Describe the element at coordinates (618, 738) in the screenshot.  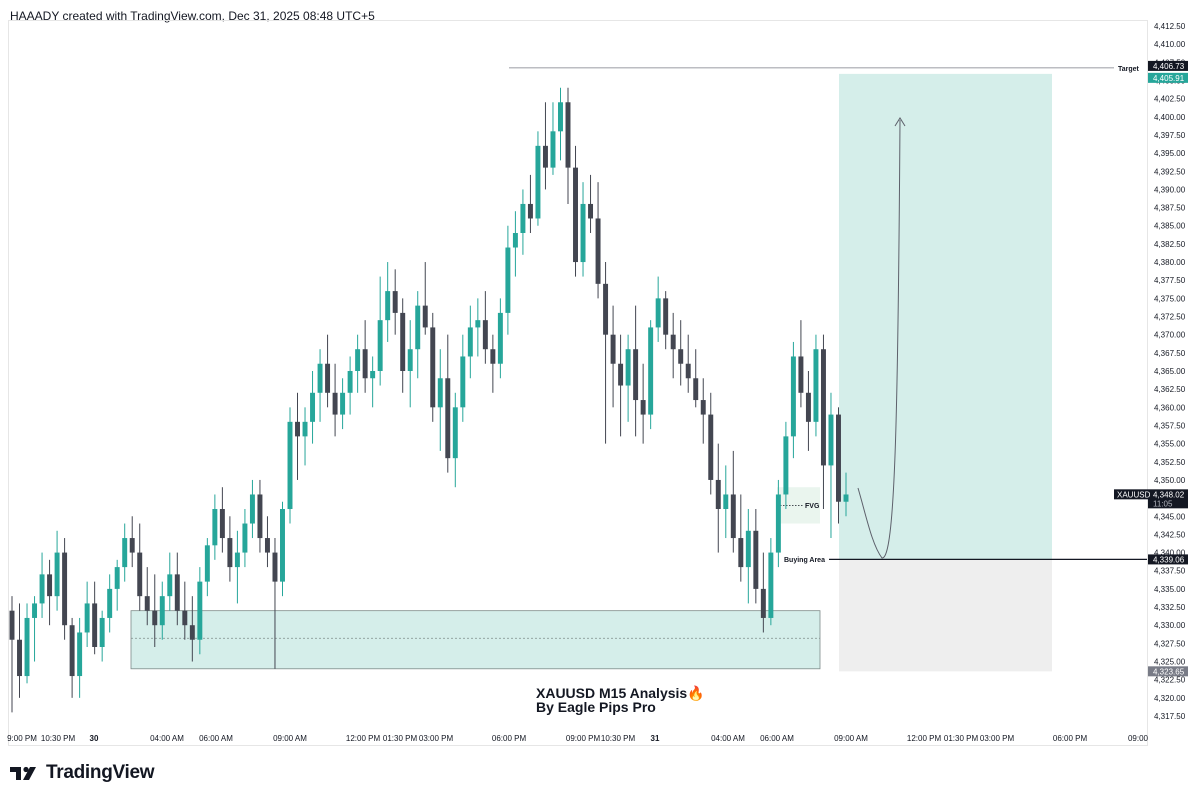
I see `x-tick-label: 10:30 PM` at that location.